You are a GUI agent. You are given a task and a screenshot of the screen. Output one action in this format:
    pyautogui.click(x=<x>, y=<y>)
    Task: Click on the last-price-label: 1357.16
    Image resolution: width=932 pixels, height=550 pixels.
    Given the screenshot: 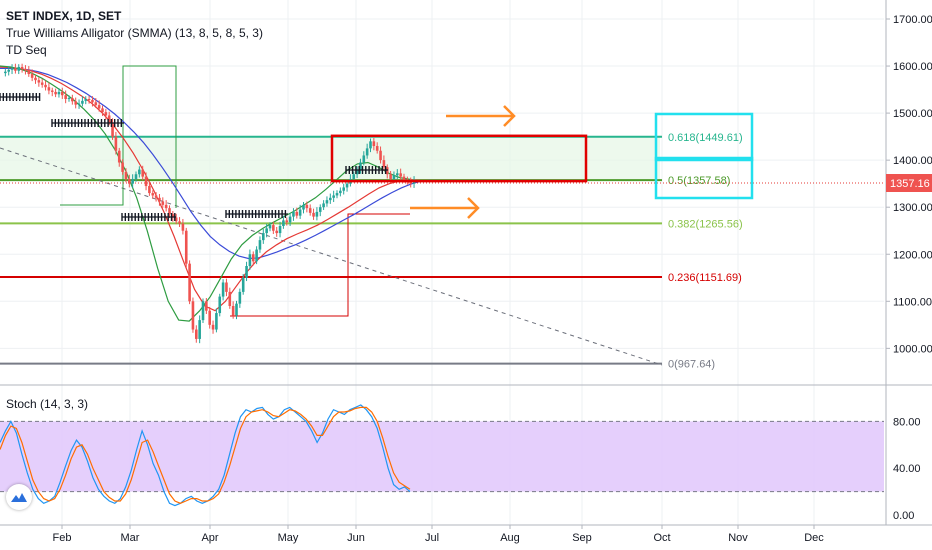 What is the action you would take?
    pyautogui.click(x=910, y=184)
    